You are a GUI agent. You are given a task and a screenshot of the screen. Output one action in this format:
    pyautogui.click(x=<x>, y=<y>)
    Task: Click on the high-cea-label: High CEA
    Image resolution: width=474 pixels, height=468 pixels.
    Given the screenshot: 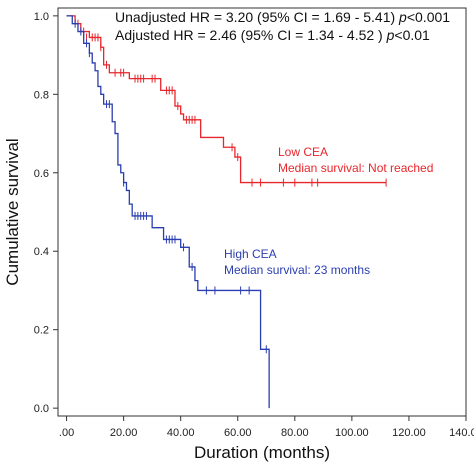 What is the action you would take?
    pyautogui.click(x=250, y=254)
    